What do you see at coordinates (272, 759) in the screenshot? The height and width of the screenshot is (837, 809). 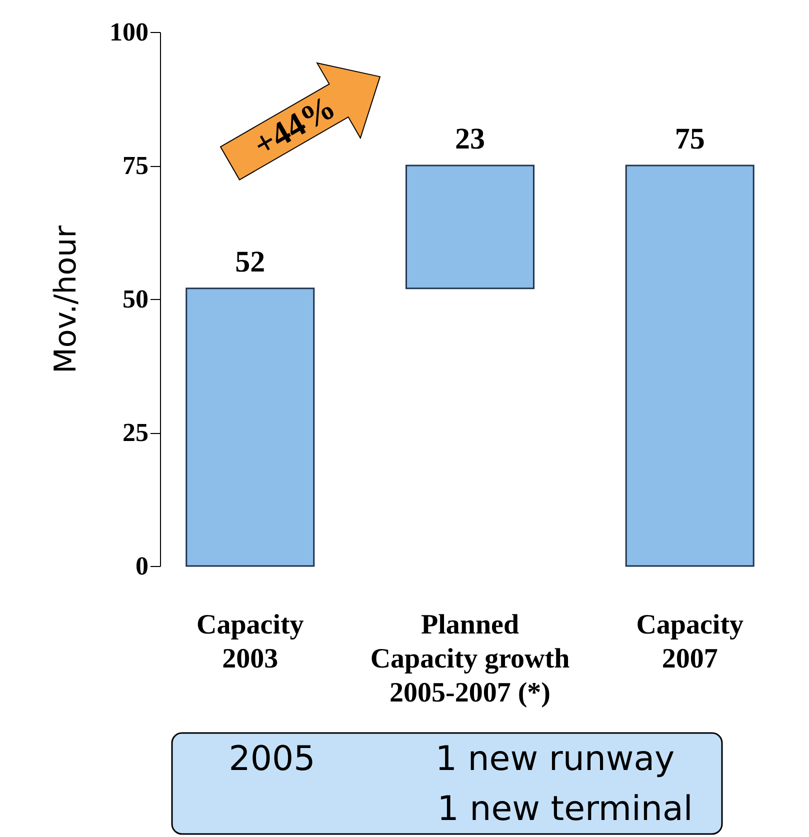 I see `text: 2005` at bounding box center [272, 759].